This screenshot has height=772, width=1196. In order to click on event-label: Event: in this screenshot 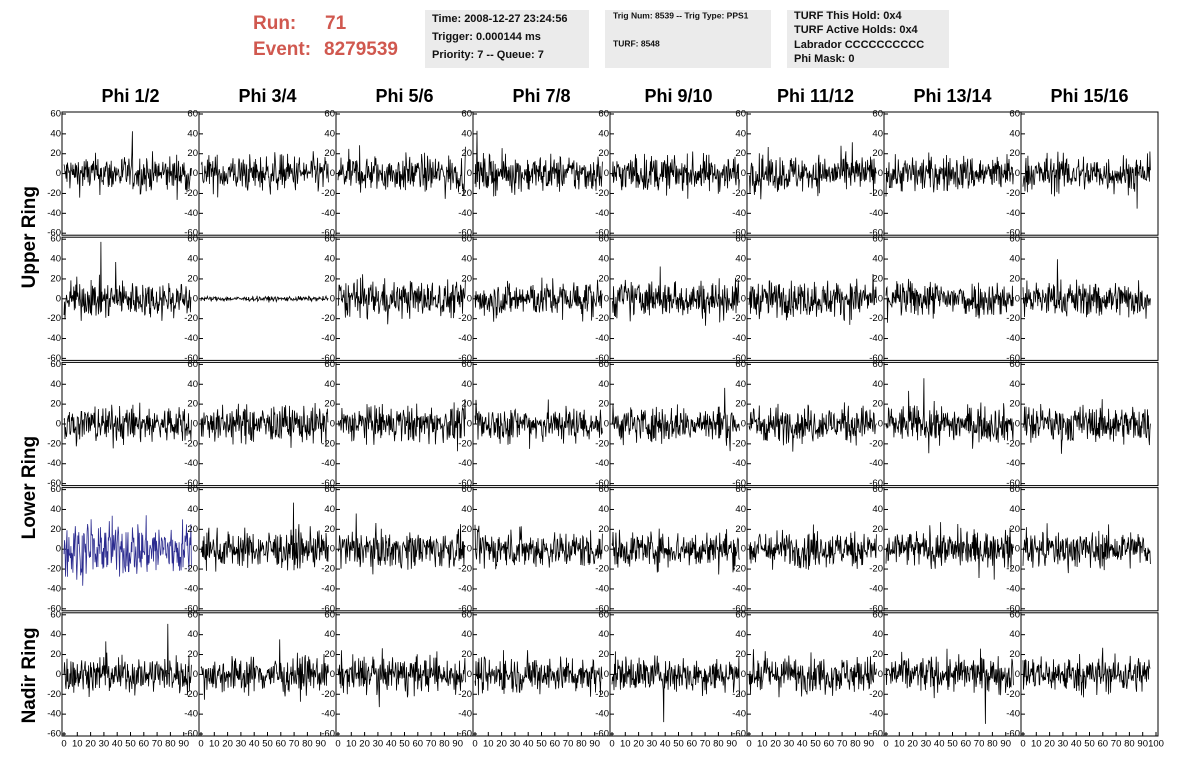, I will do `click(282, 49)`.